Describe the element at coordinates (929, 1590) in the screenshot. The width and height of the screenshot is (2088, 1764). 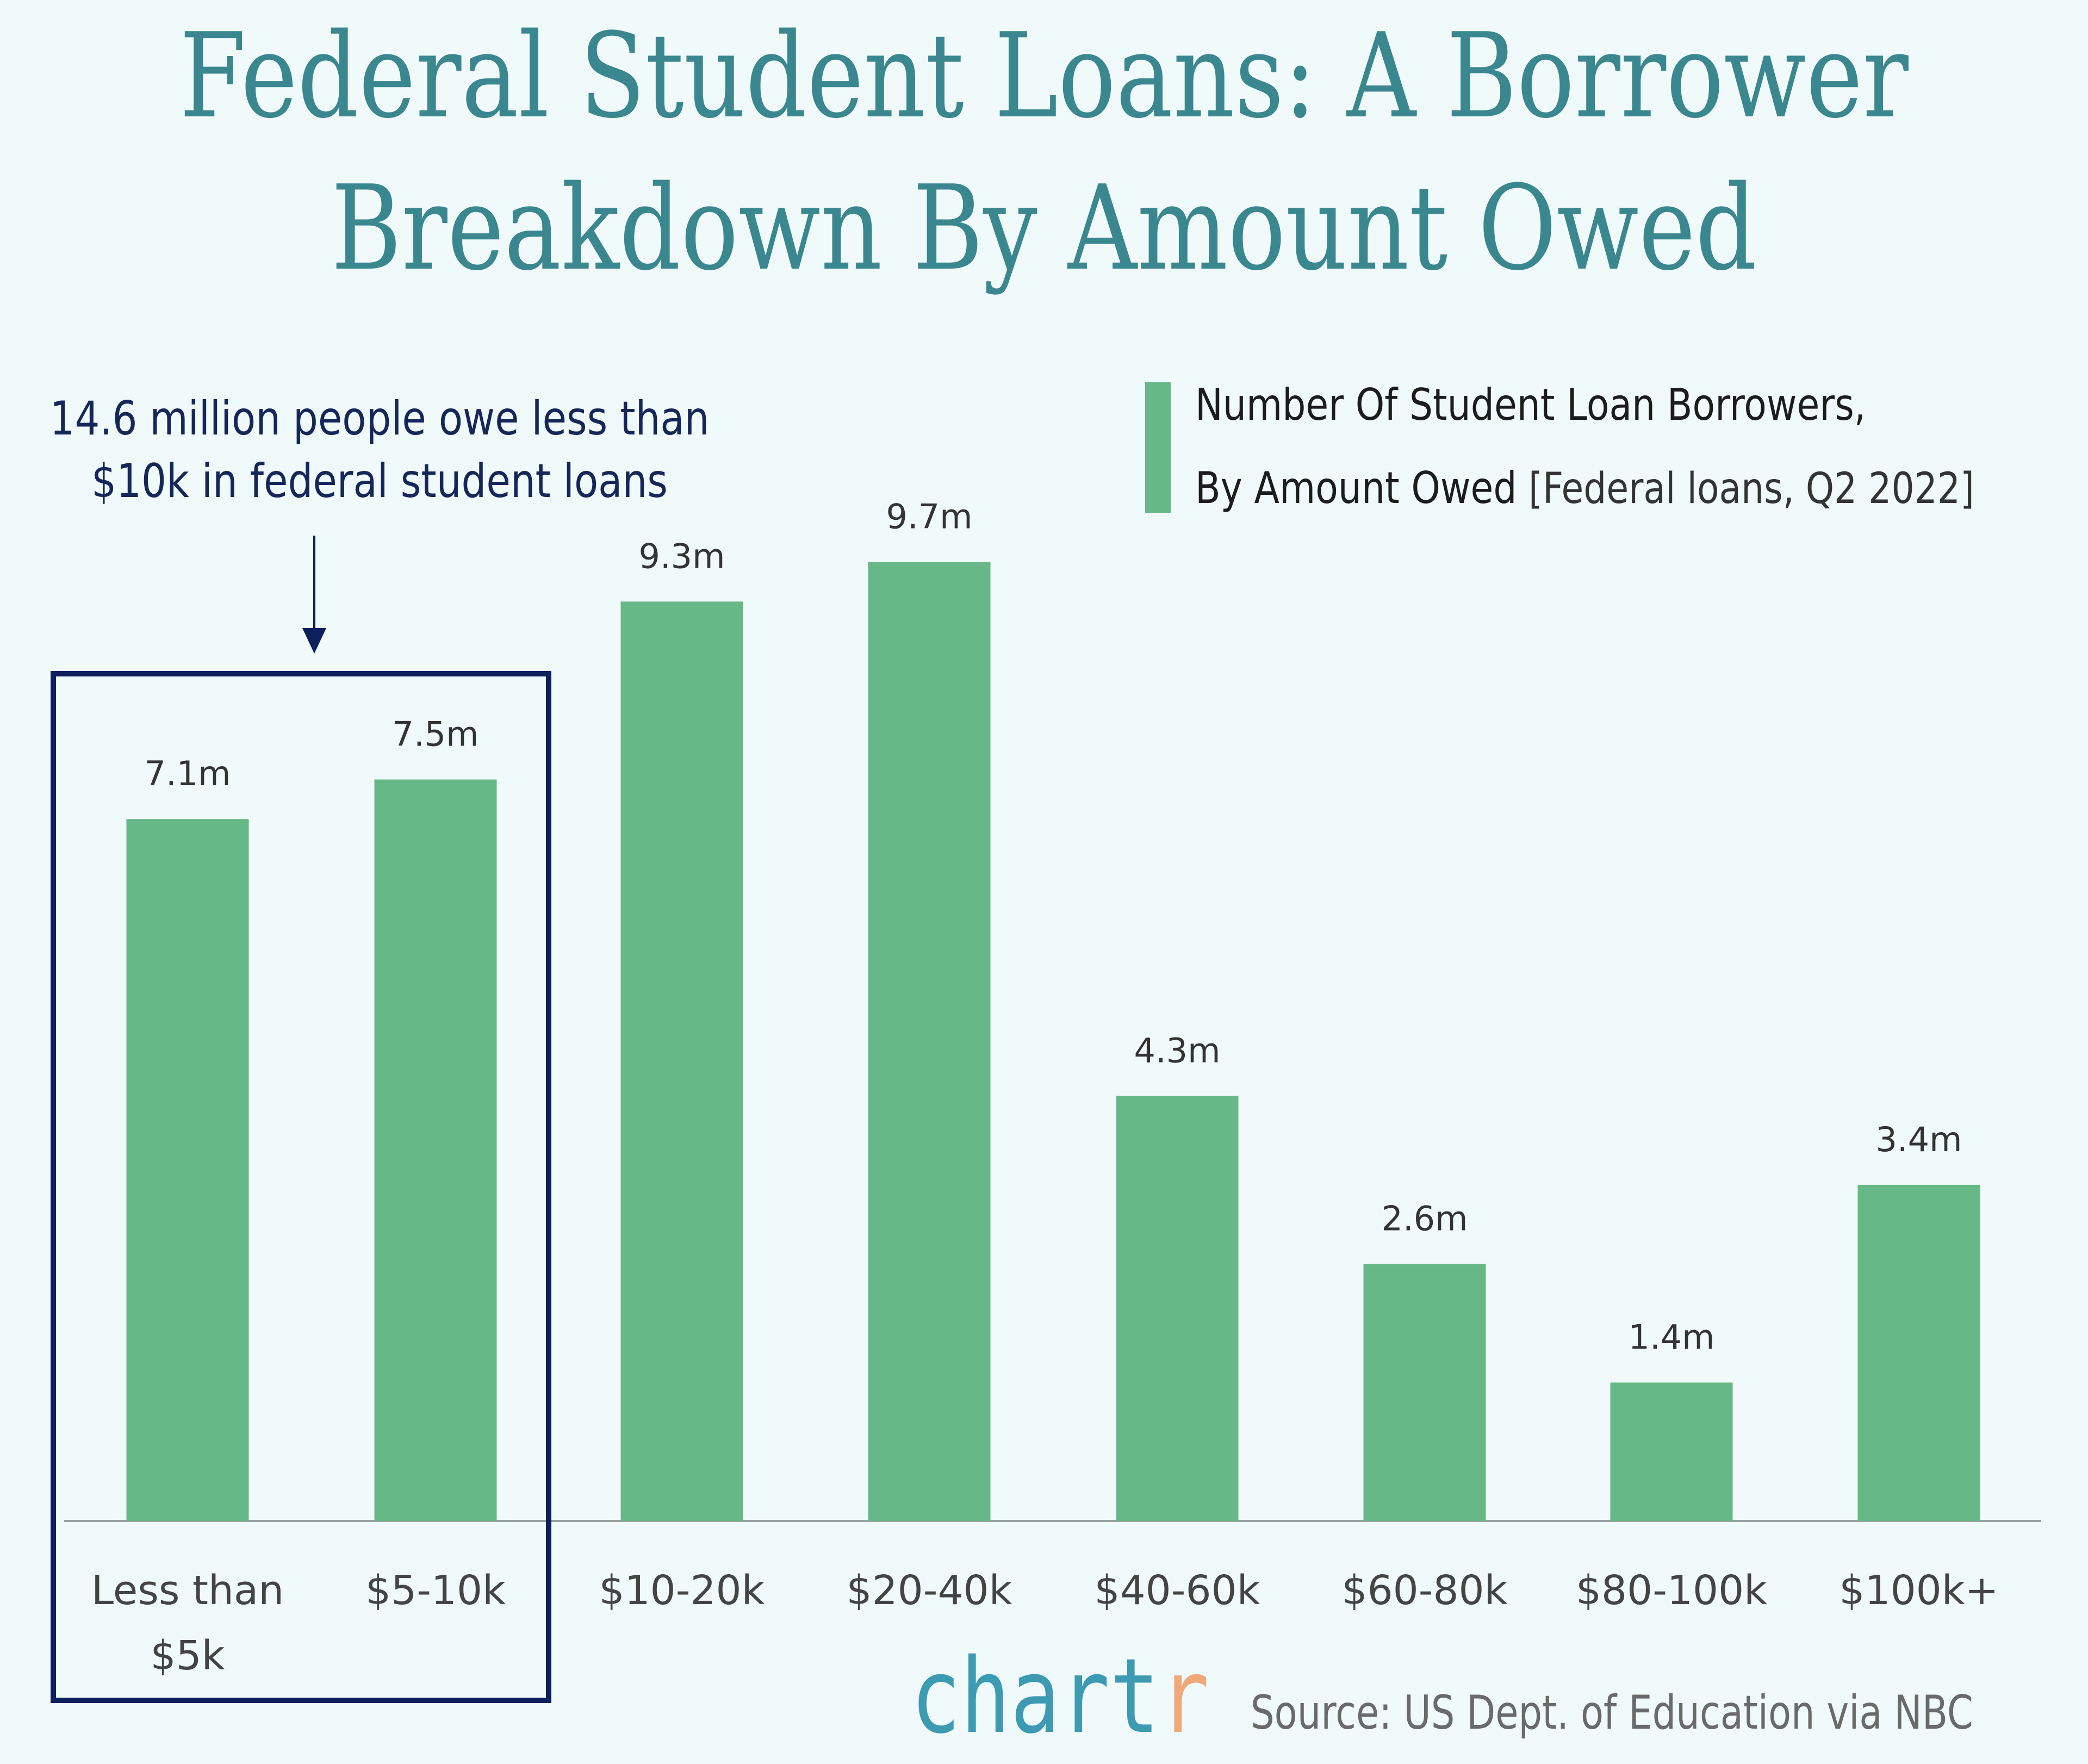
I see `category-label: $20-40k` at that location.